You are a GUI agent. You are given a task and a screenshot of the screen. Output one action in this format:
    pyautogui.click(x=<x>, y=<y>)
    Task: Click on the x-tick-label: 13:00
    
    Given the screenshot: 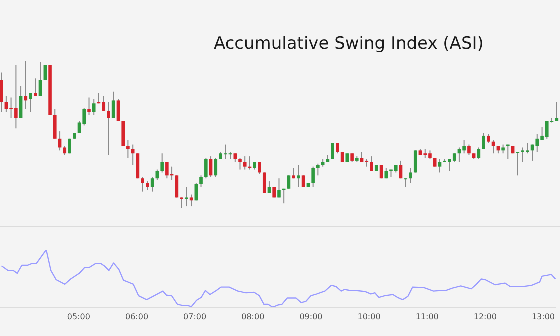 What is the action you would take?
    pyautogui.click(x=544, y=317)
    